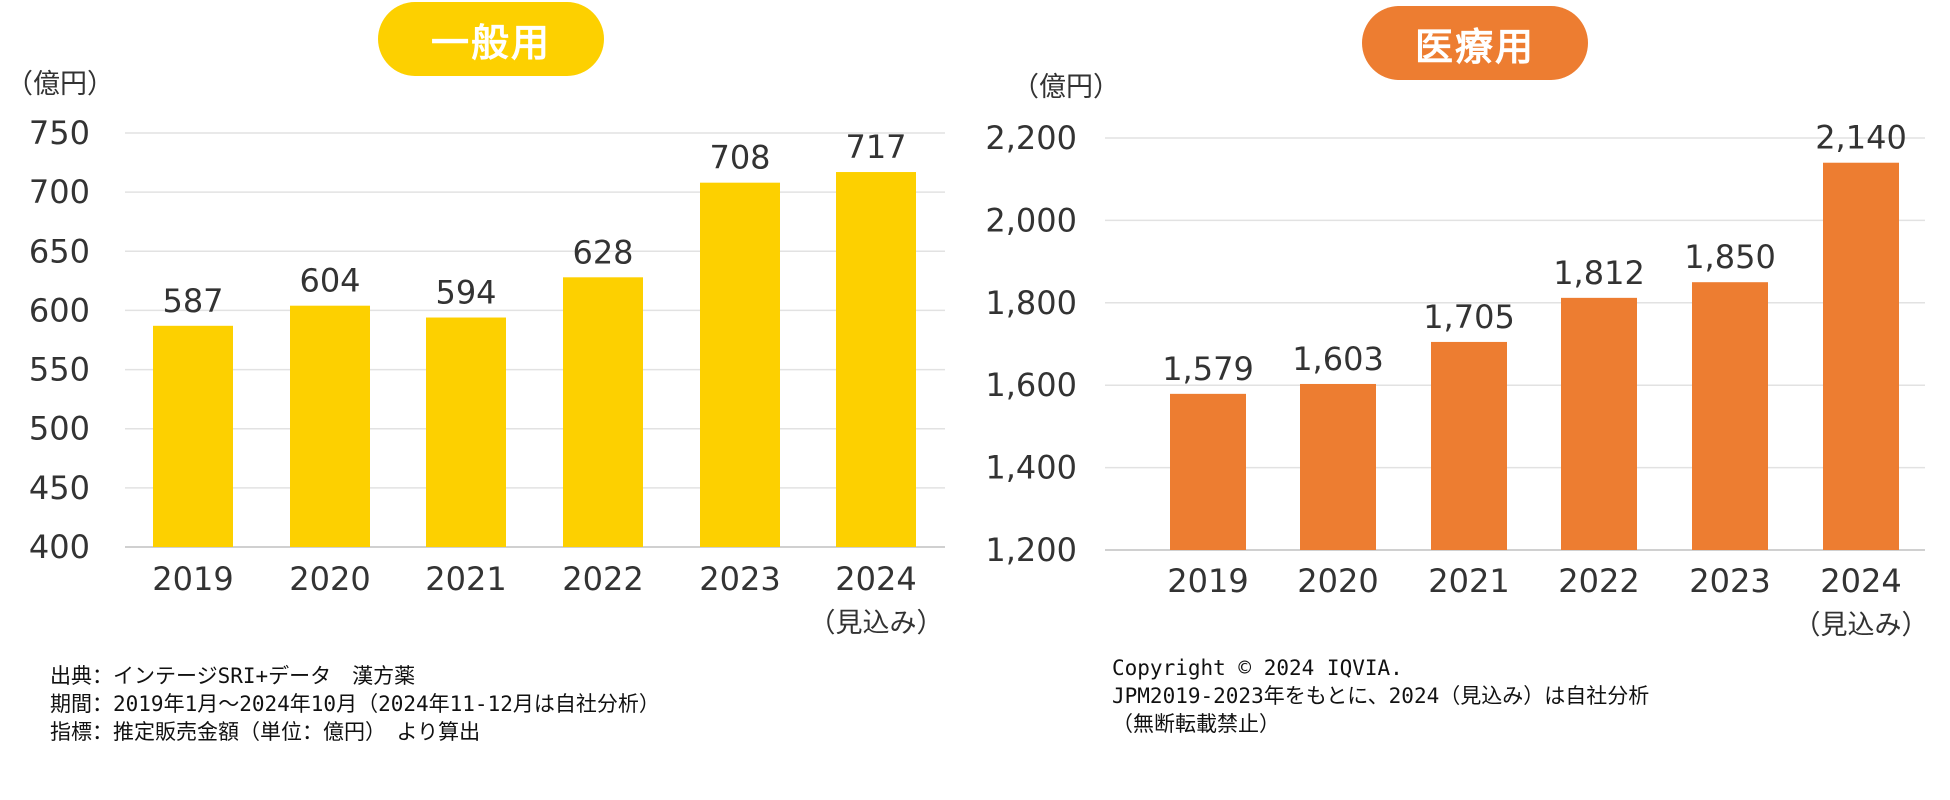 This screenshot has height=800, width=1950. What do you see at coordinates (59, 310) in the screenshot?
I see `y-tick-label: 600` at bounding box center [59, 310].